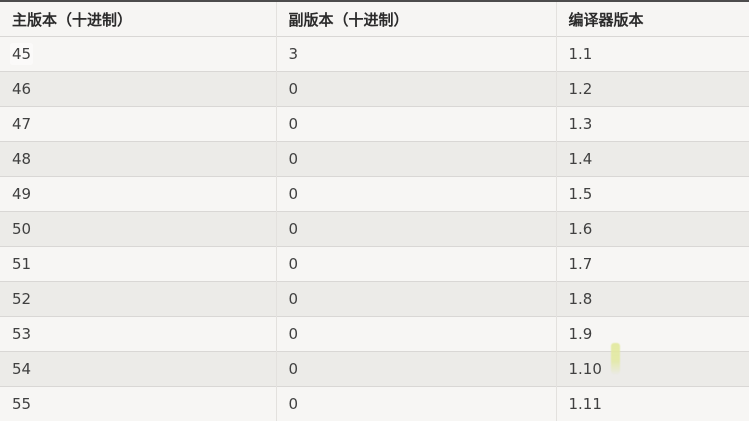 The width and height of the screenshot is (749, 422). I want to click on cell-major: 46, so click(138, 89).